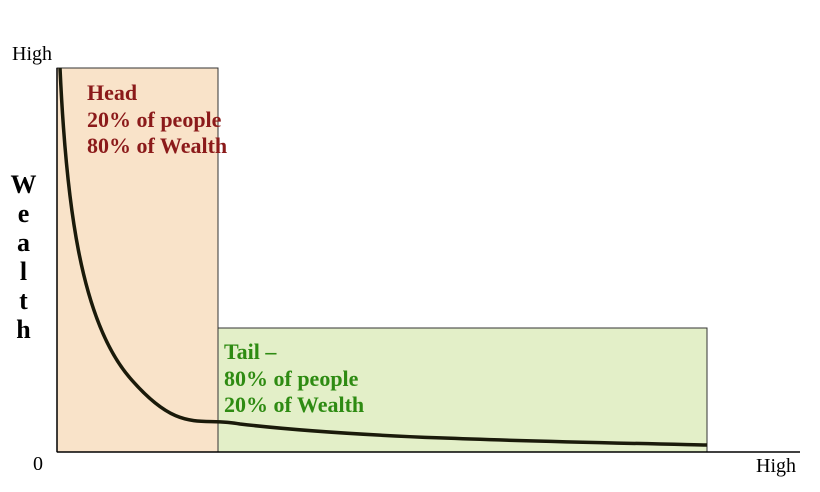  I want to click on head-text: Head, so click(112, 92).